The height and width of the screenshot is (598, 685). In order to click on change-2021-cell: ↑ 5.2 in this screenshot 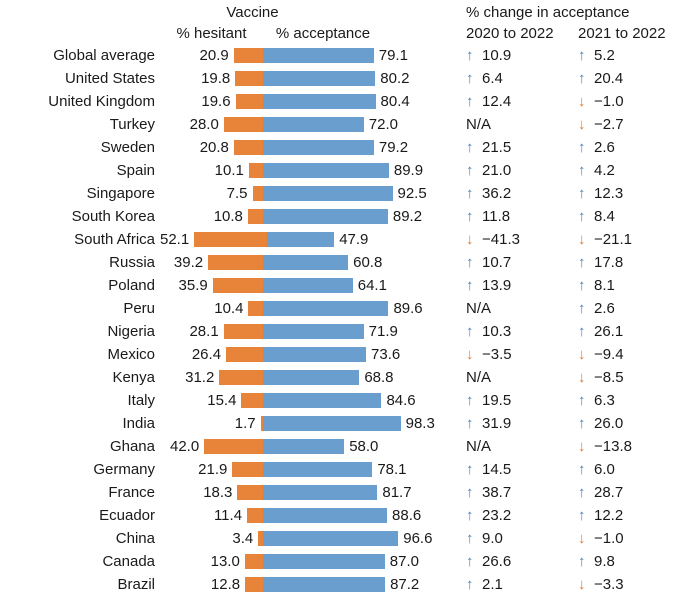, I will do `click(628, 55)`.